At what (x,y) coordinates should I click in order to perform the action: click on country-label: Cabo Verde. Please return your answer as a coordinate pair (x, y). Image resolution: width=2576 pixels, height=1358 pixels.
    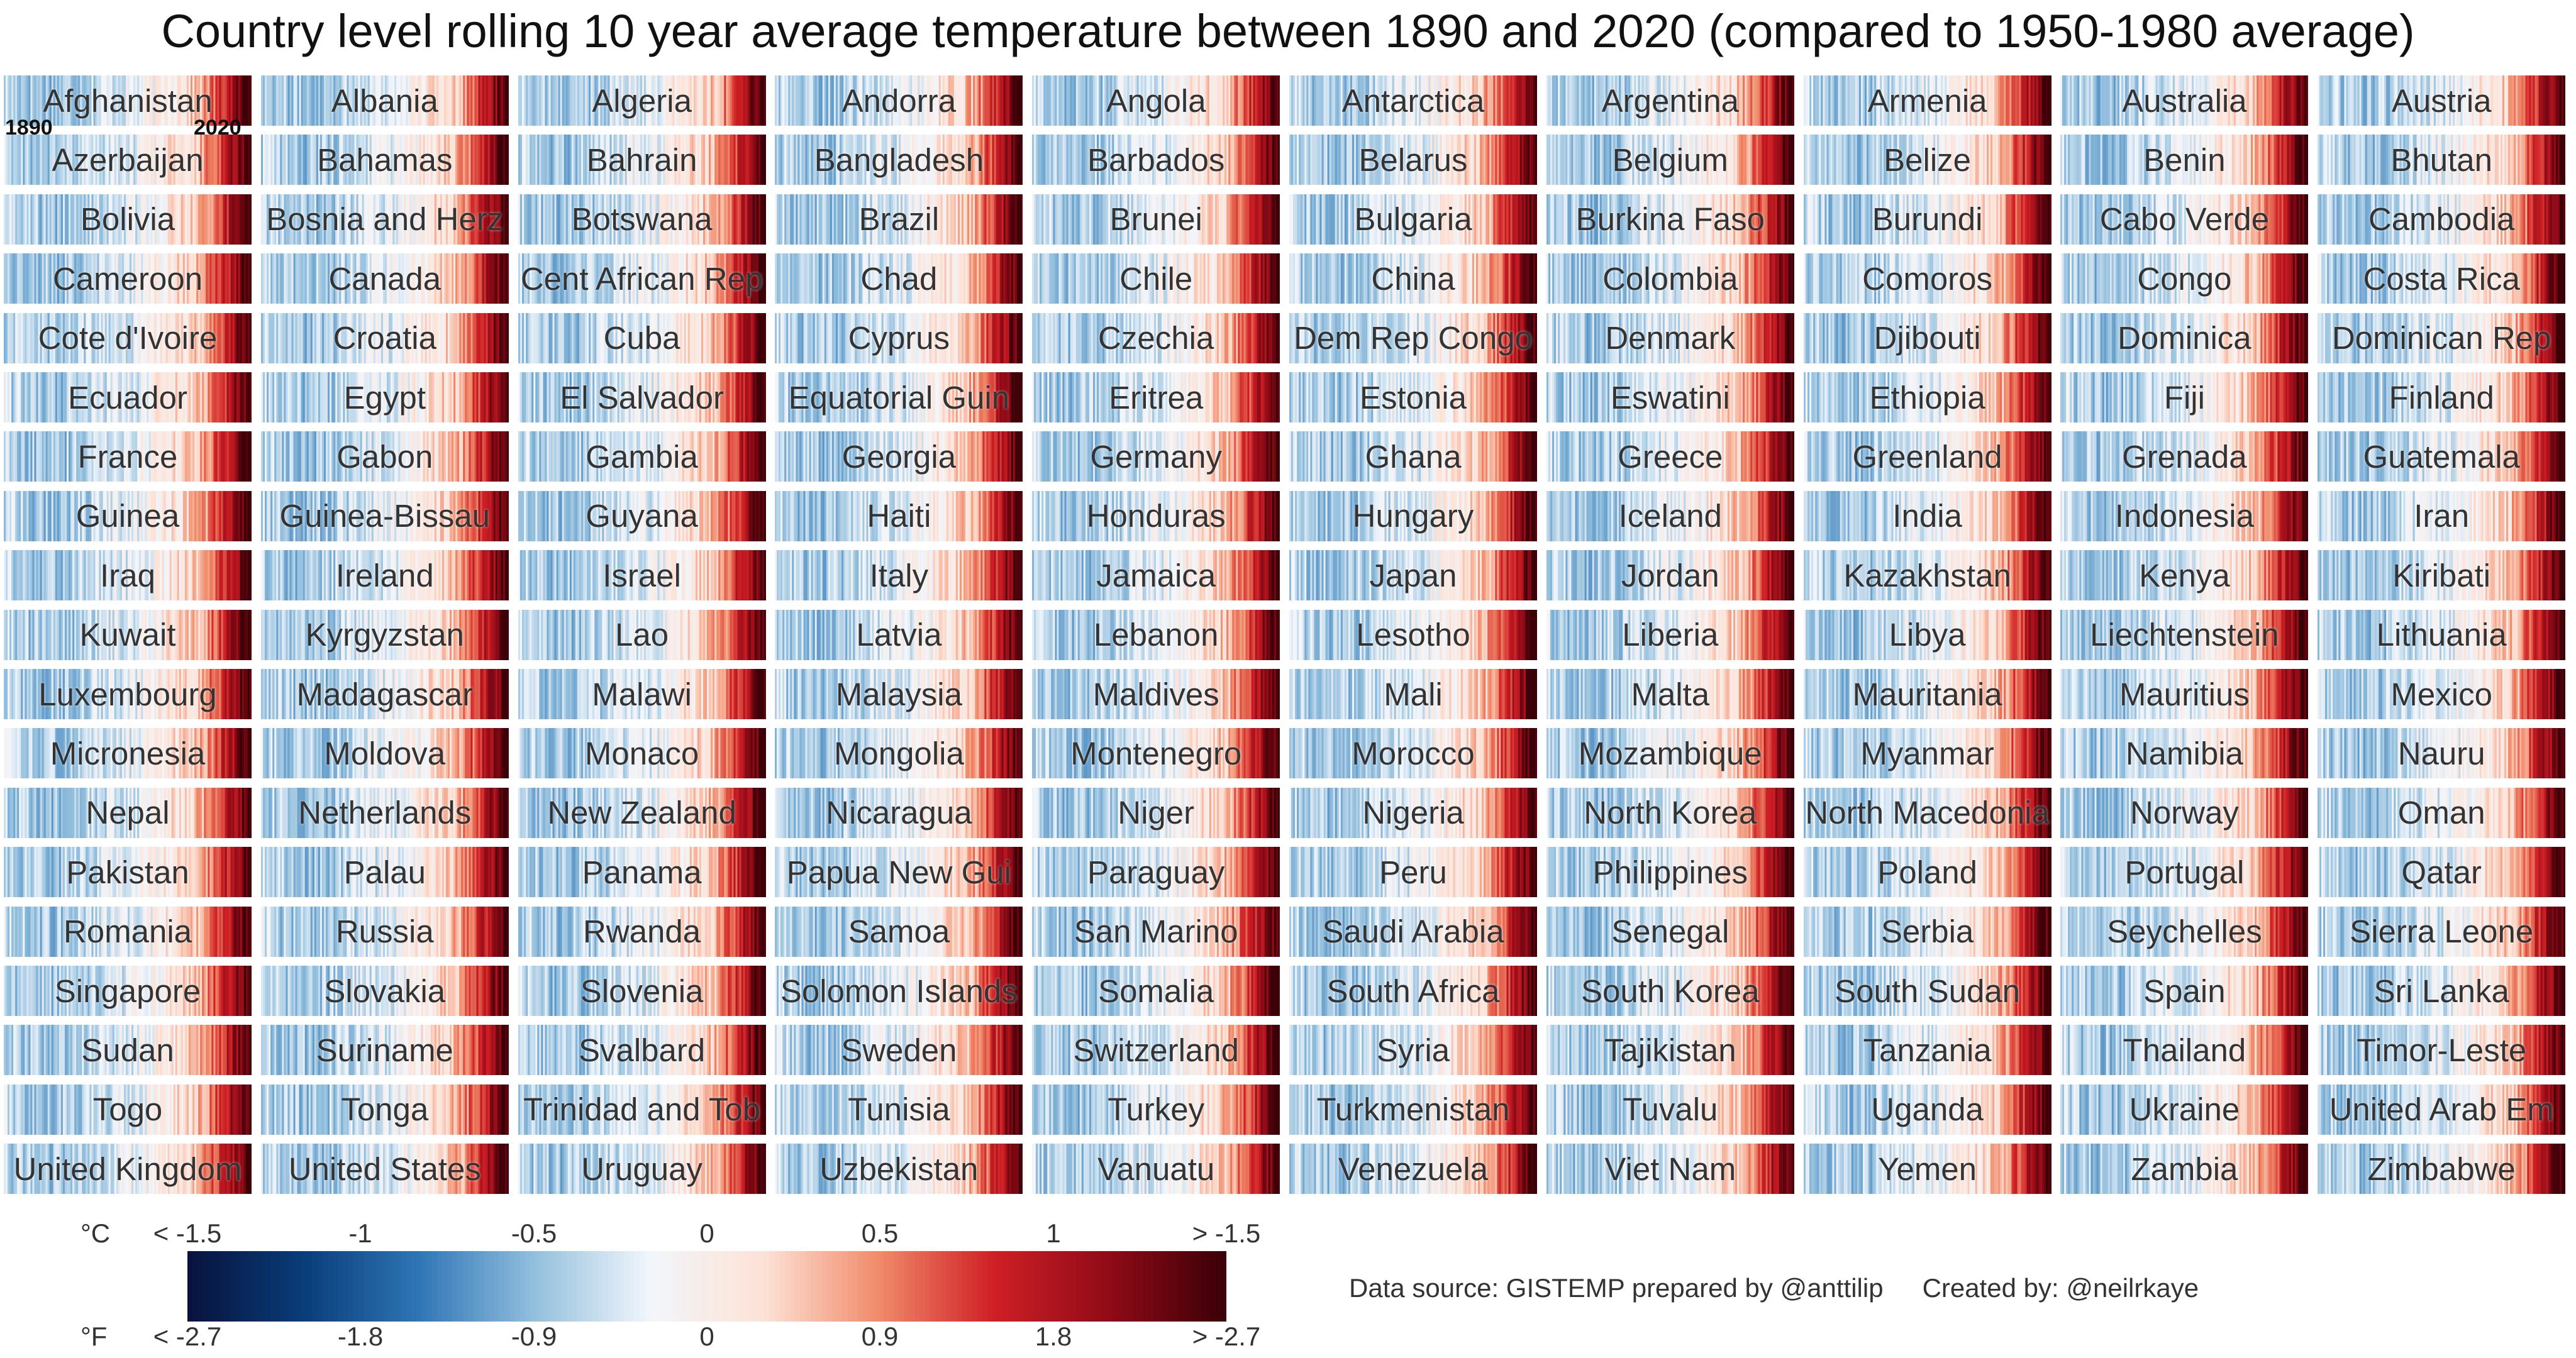
    Looking at the image, I should click on (2184, 219).